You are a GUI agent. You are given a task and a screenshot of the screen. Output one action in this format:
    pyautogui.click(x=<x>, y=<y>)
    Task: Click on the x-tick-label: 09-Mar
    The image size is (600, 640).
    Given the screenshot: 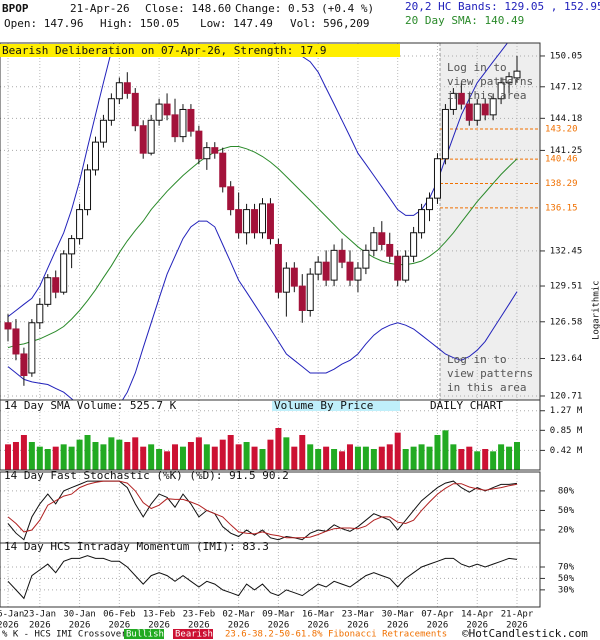 What is the action you would take?
    pyautogui.click(x=278, y=615)
    